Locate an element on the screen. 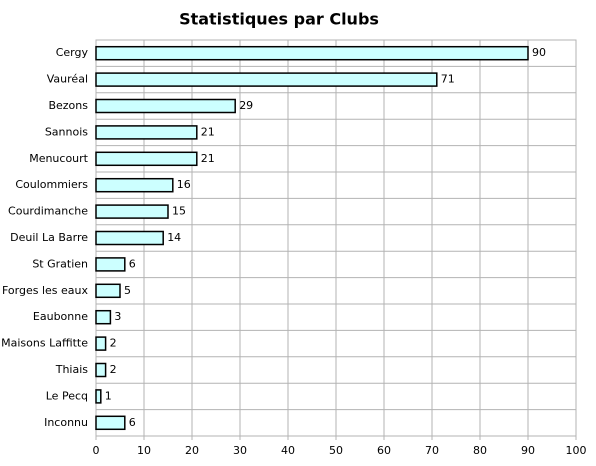 The height and width of the screenshot is (466, 596). y-tick-label: St Gratien is located at coordinates (60, 263).